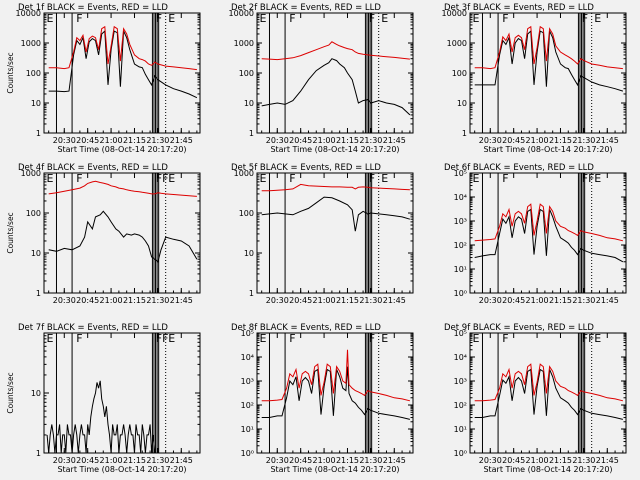  I want to click on panel-title: Det 1f BLACK = Events, RED = LLD, so click(93, 8).